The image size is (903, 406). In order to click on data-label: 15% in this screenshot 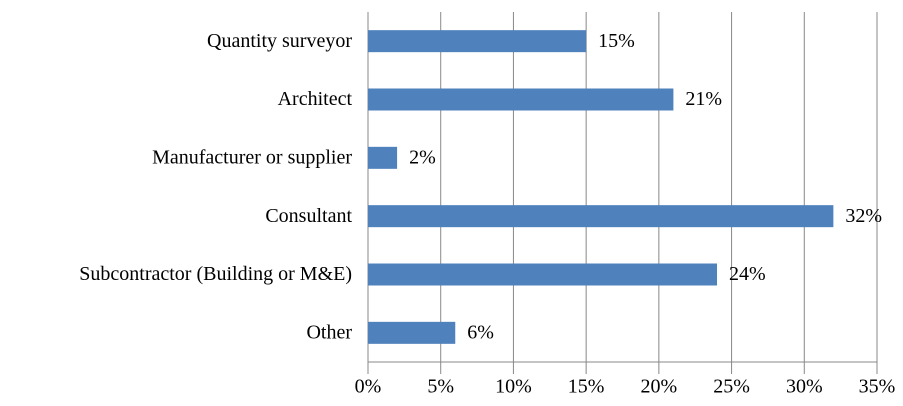, I will do `click(616, 41)`.